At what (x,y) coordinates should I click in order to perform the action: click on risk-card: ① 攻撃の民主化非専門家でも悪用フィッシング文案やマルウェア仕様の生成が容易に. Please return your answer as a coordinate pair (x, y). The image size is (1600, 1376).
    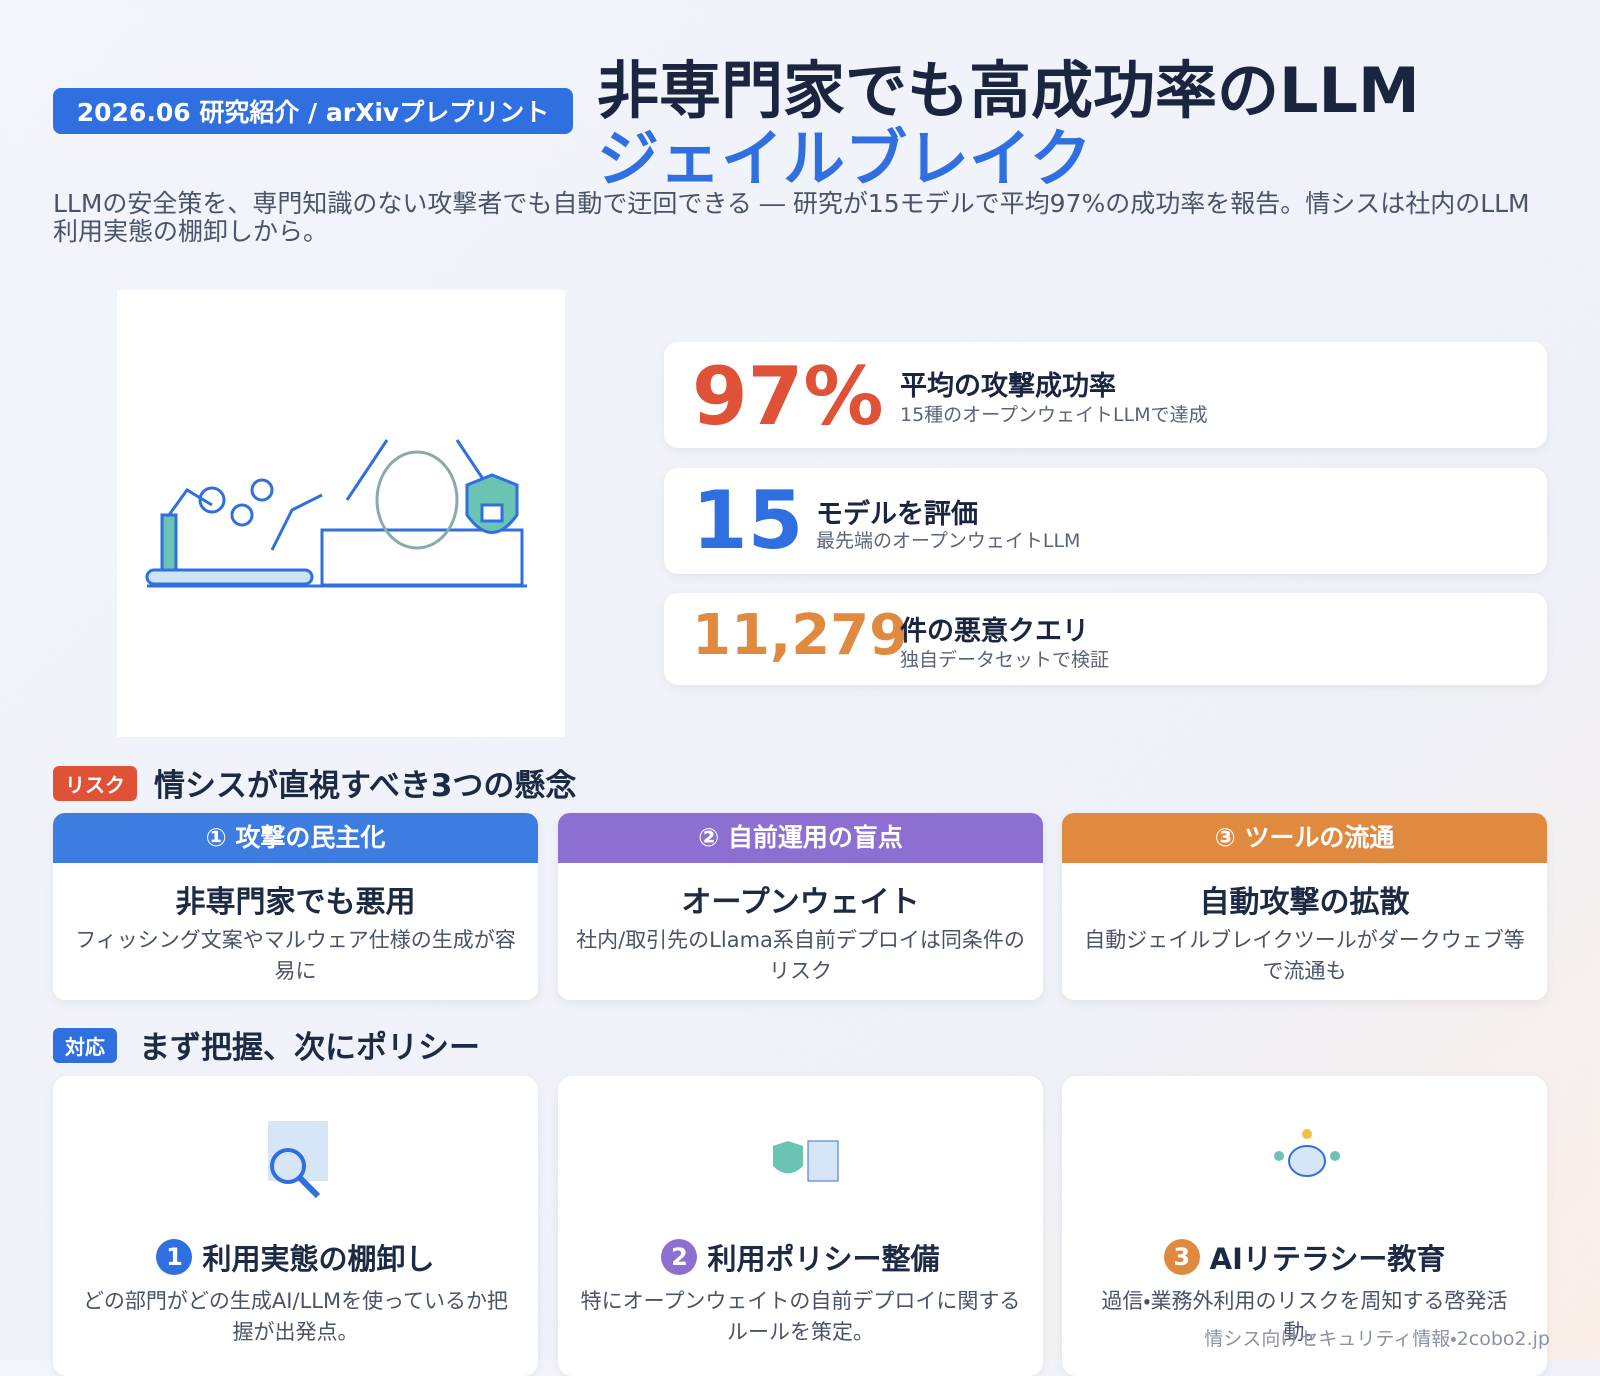
    Looking at the image, I should click on (295, 906).